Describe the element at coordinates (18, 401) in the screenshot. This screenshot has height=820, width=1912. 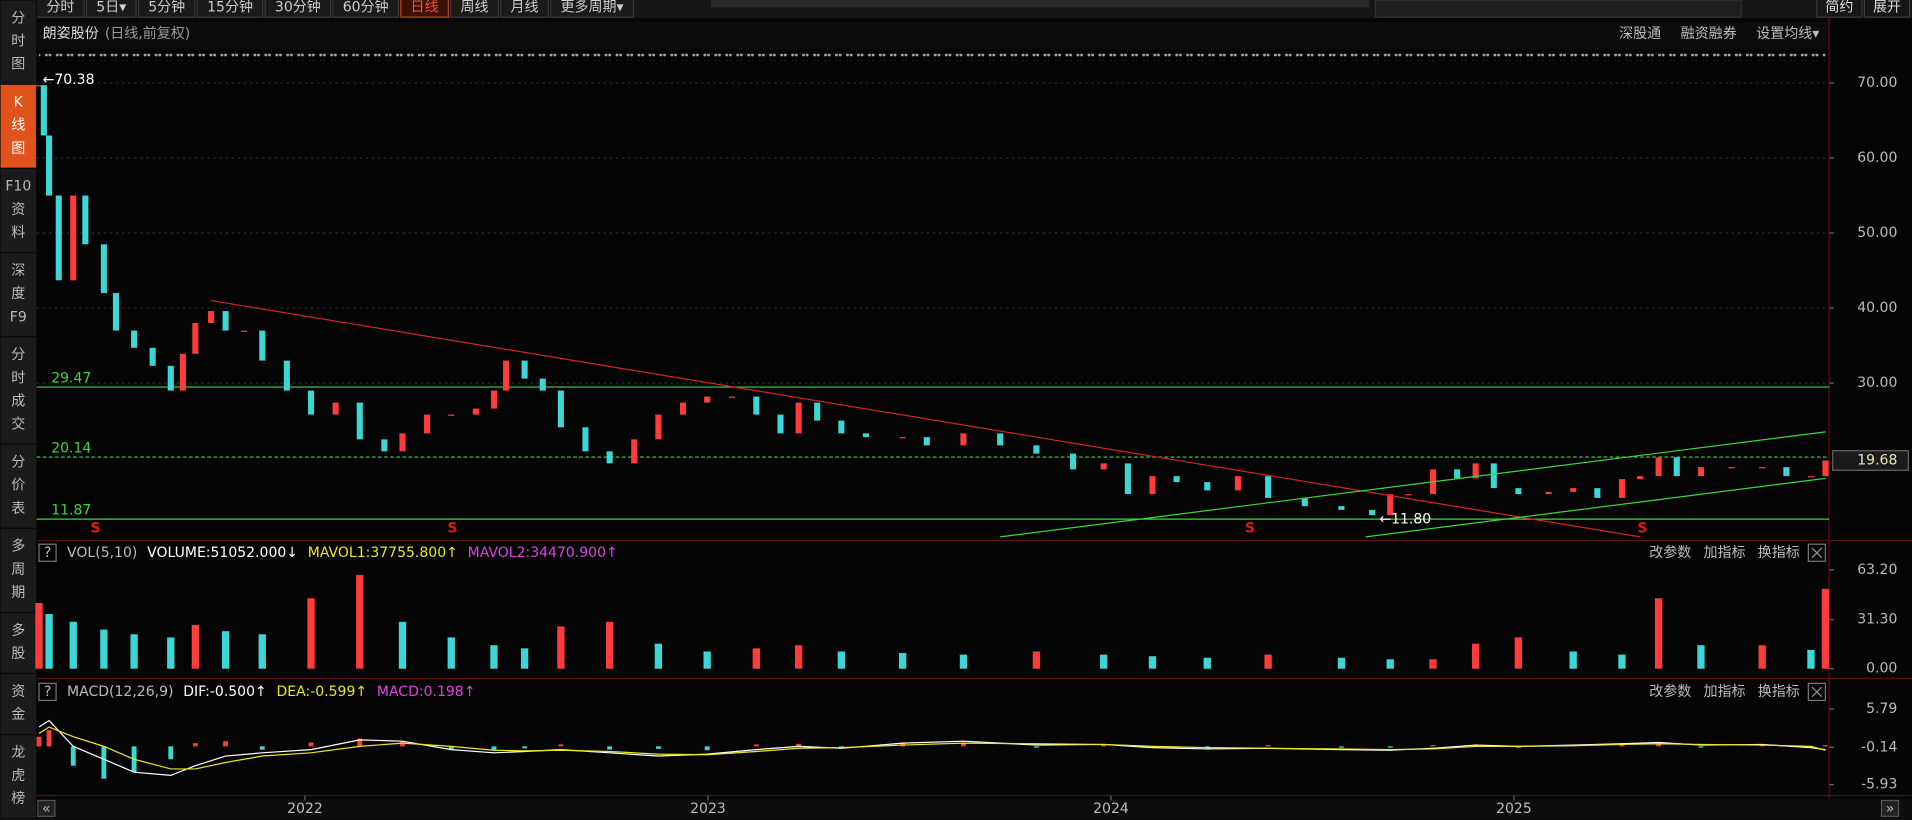
I see `sidebar-item-label: 成` at that location.